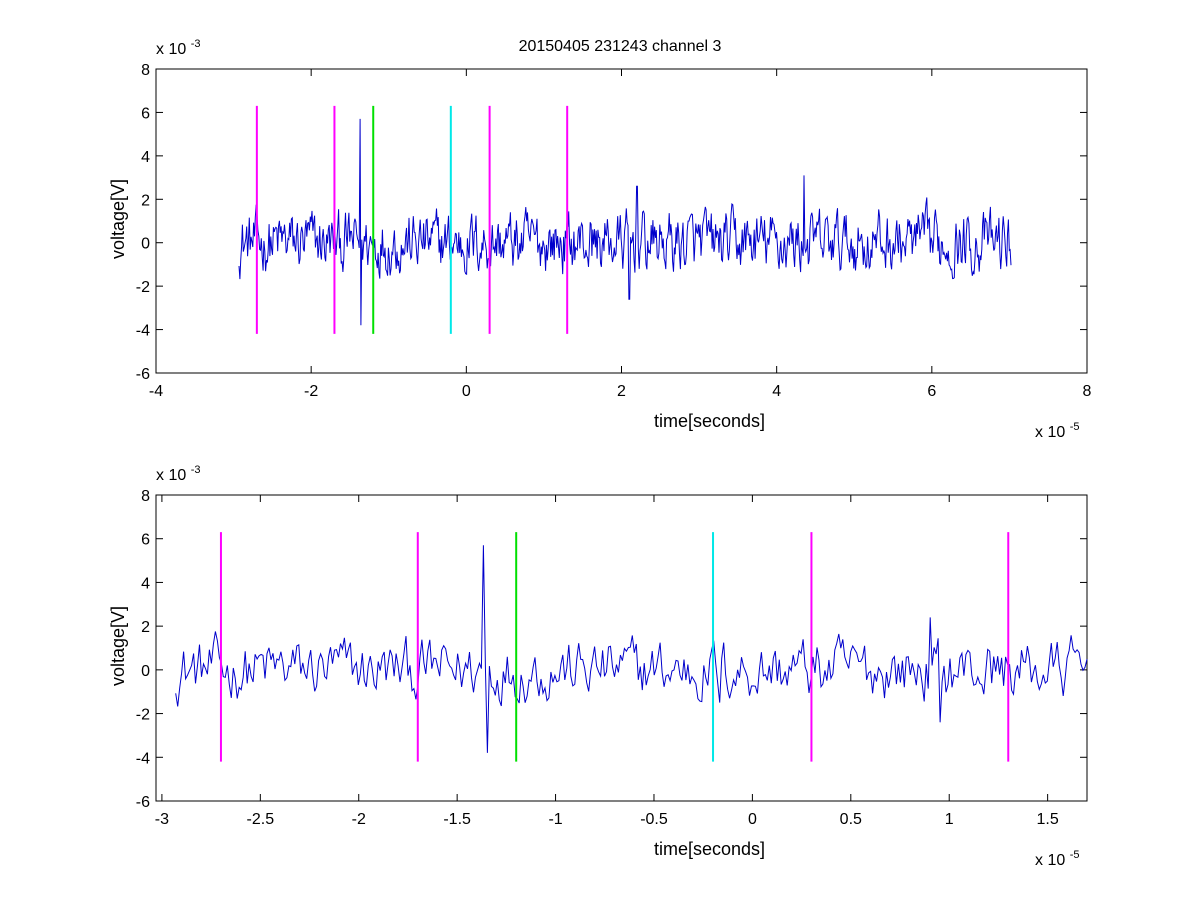 Image resolution: width=1200 pixels, height=905 pixels. I want to click on plot1-x-axis-label: time[seconds], so click(709, 421).